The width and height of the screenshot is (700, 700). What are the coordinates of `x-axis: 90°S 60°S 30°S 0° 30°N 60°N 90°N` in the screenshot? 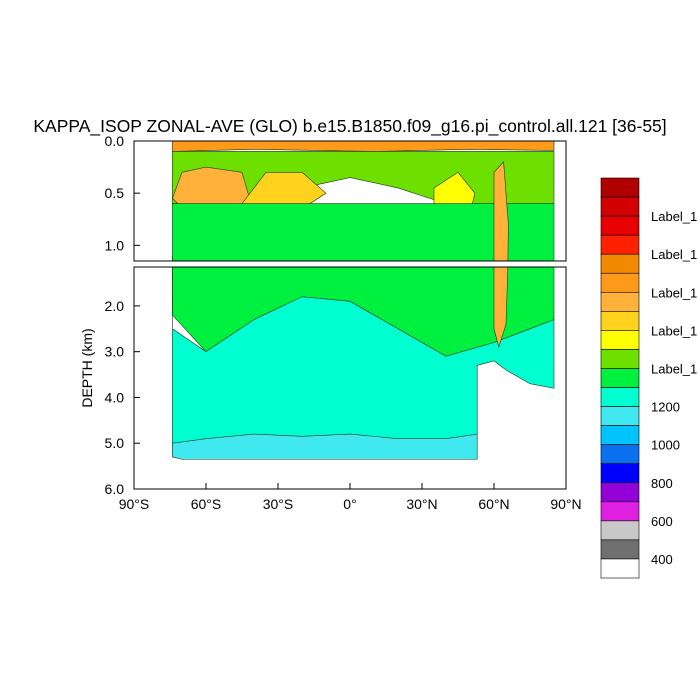 It's located at (350, 497).